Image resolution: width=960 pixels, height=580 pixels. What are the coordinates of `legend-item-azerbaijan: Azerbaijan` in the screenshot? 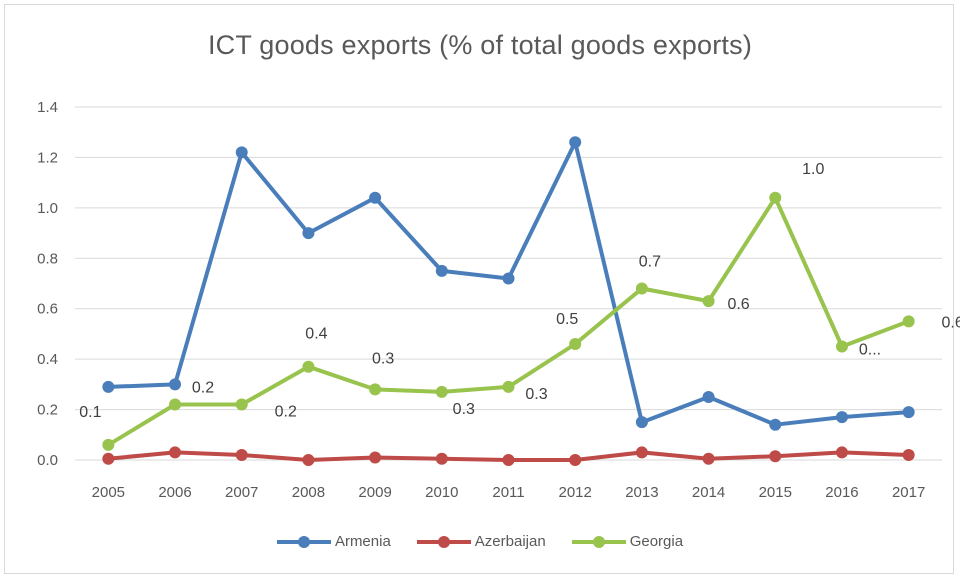 It's located at (481, 541).